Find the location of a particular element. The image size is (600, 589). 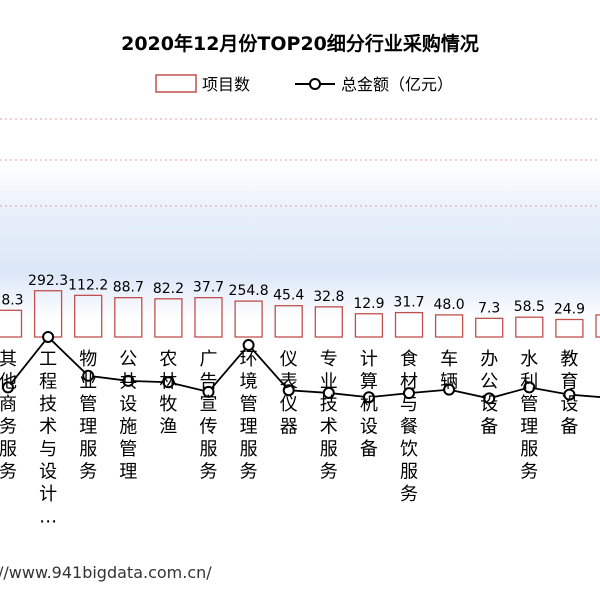

category-label-4: 农林牧渔 is located at coordinates (168, 393).